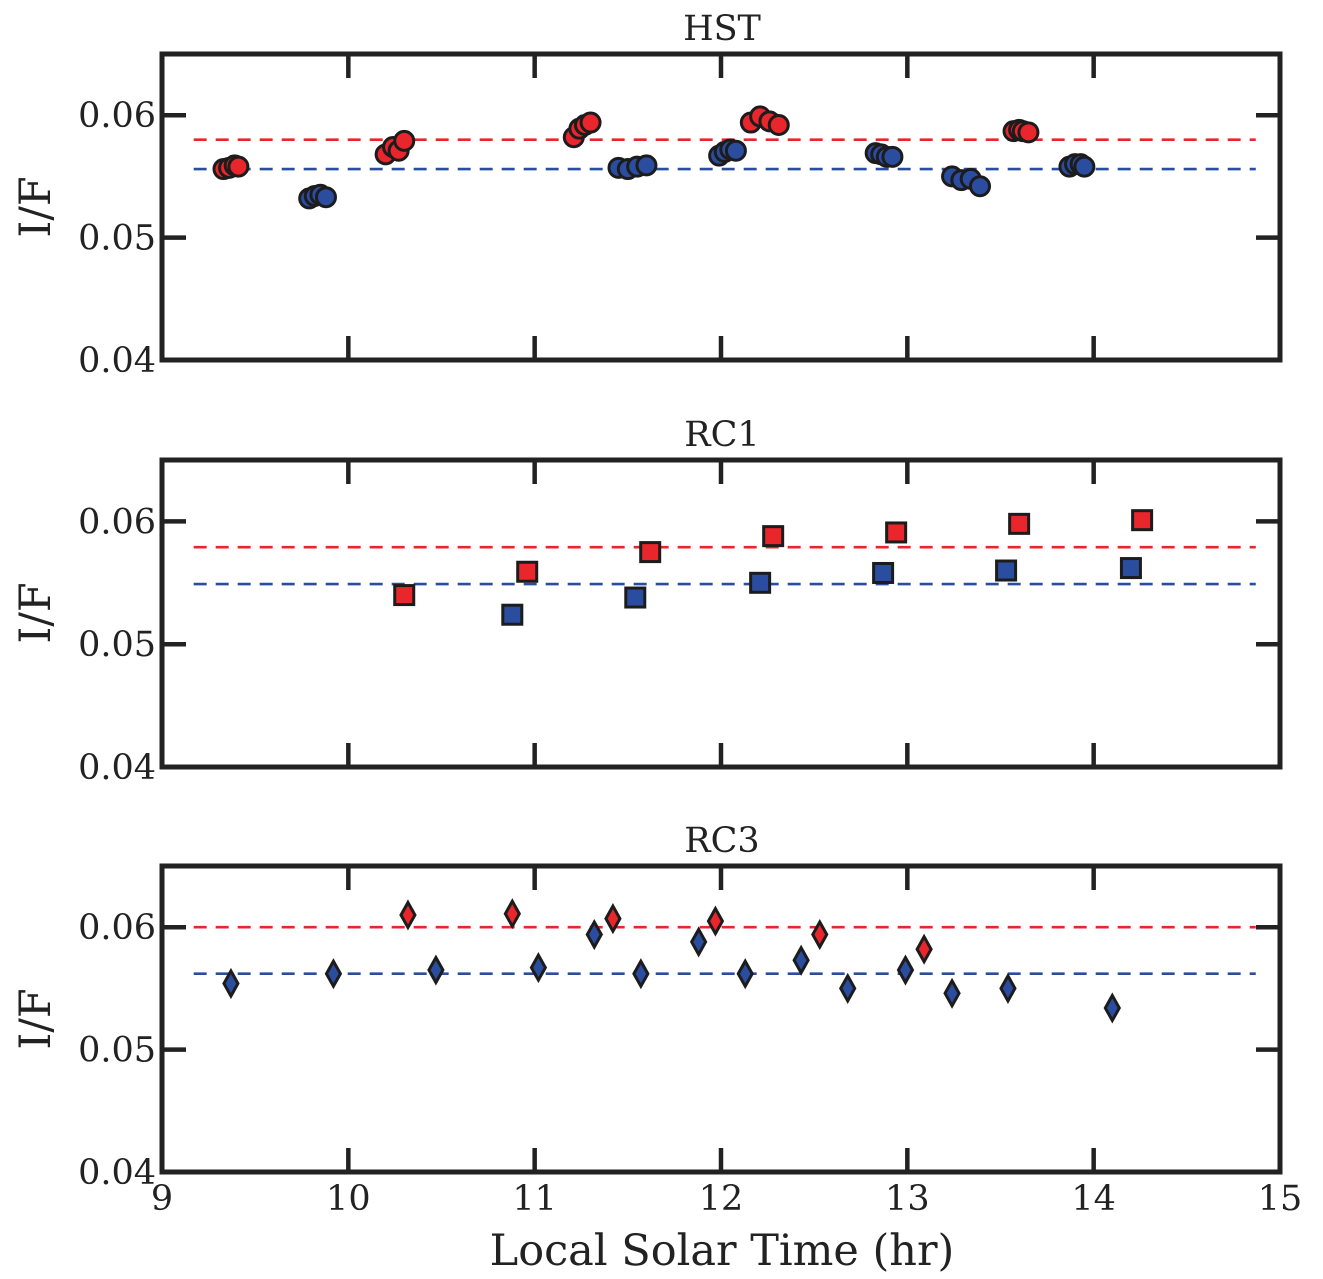 This screenshot has width=1323, height=1279. I want to click on panel-title: RC3, so click(721, 841).